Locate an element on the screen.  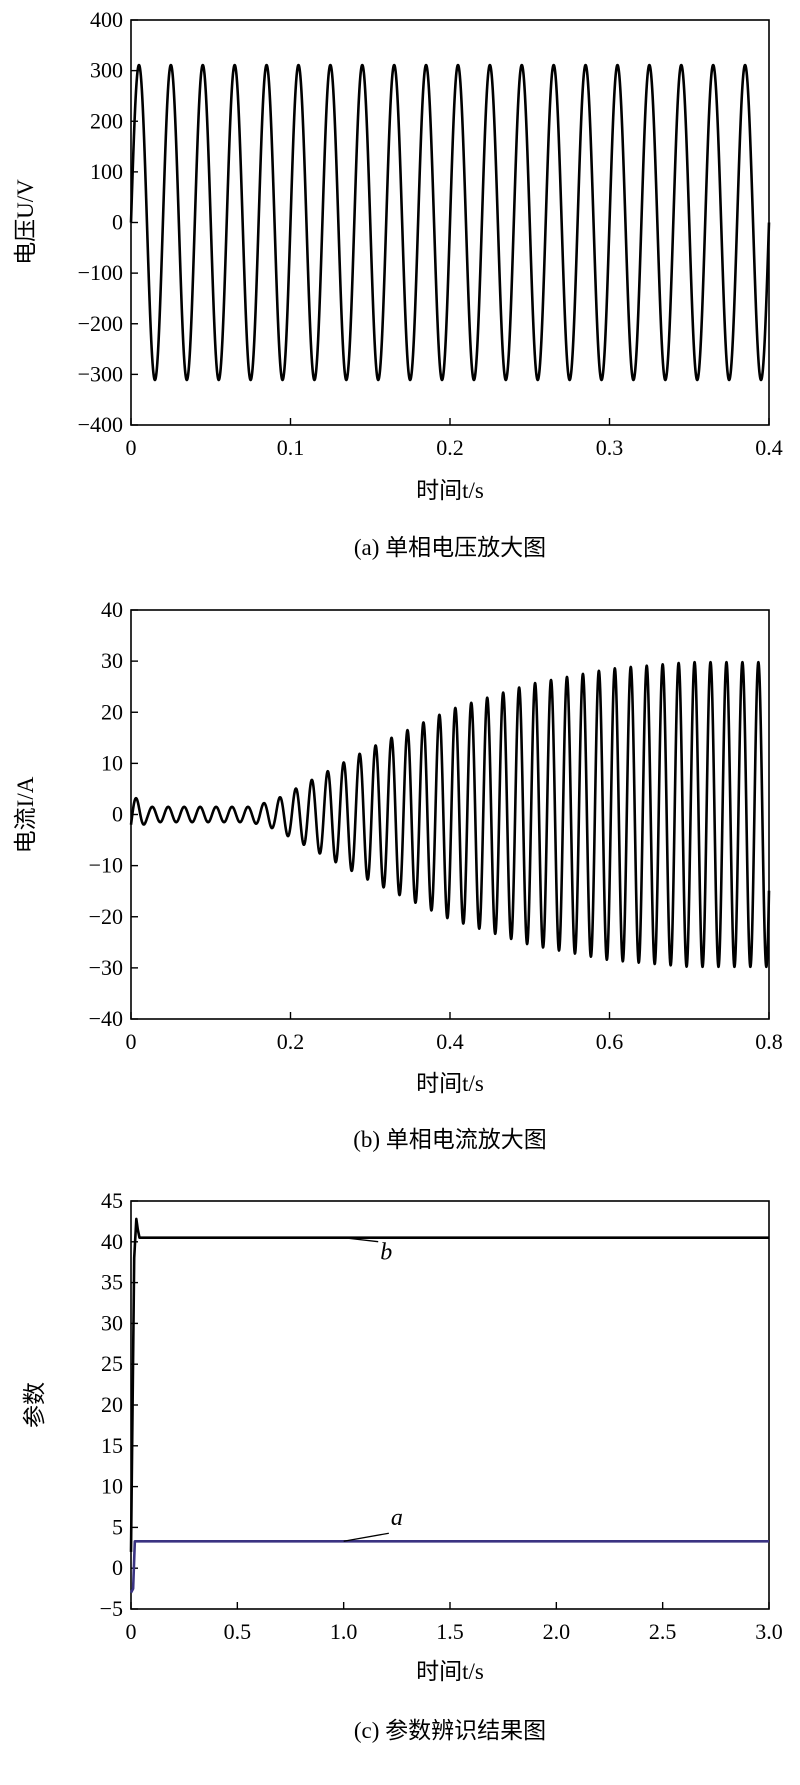
y-tick-label: −100 is located at coordinates (100, 272).